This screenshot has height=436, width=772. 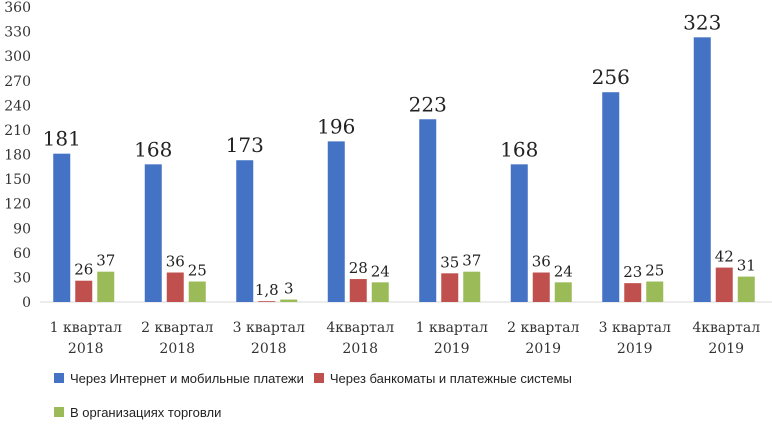 What do you see at coordinates (59, 412) in the screenshot?
I see `legend-swatch-retail` at bounding box center [59, 412].